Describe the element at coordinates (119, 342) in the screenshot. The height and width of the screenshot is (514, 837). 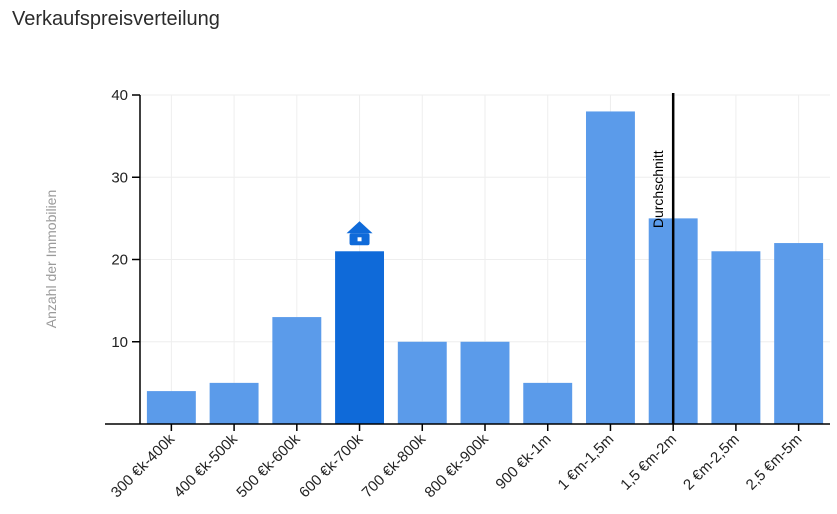
I see `y-tick-label: 10` at that location.